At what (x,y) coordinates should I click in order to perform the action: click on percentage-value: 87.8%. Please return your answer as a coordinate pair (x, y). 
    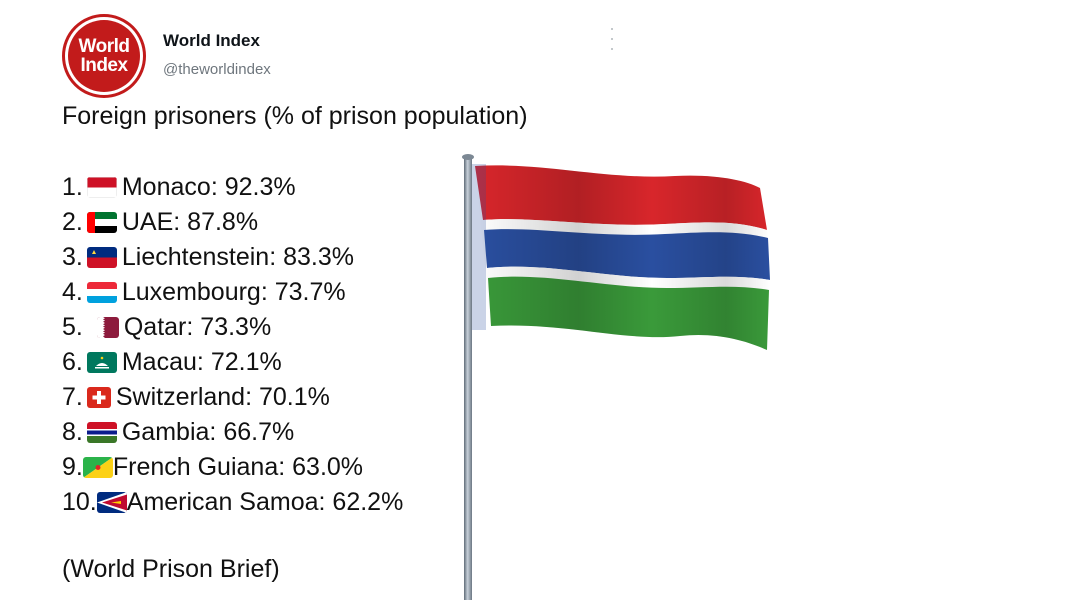
    Looking at the image, I should click on (223, 222).